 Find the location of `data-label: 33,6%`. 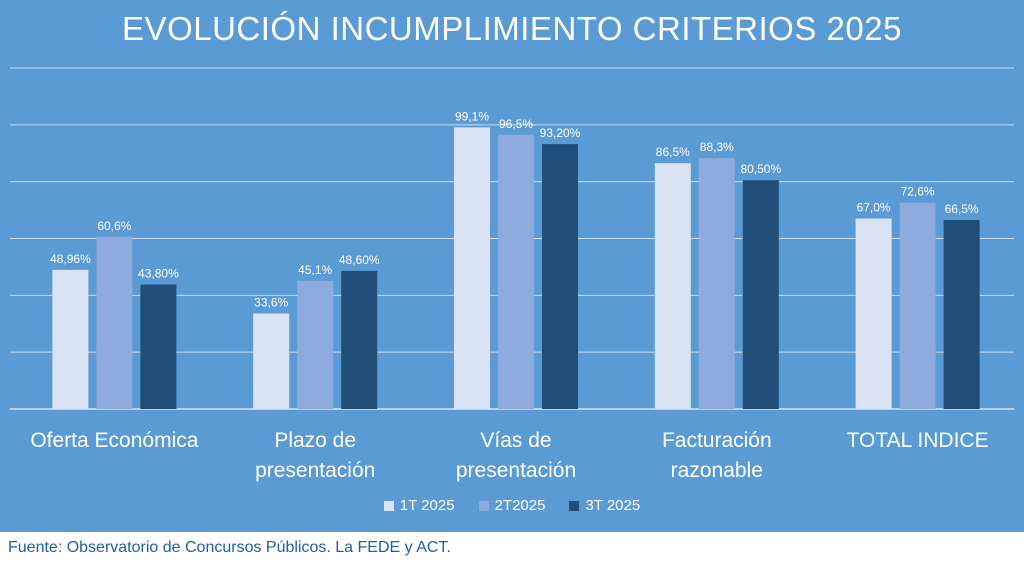

data-label: 33,6% is located at coordinates (271, 303).